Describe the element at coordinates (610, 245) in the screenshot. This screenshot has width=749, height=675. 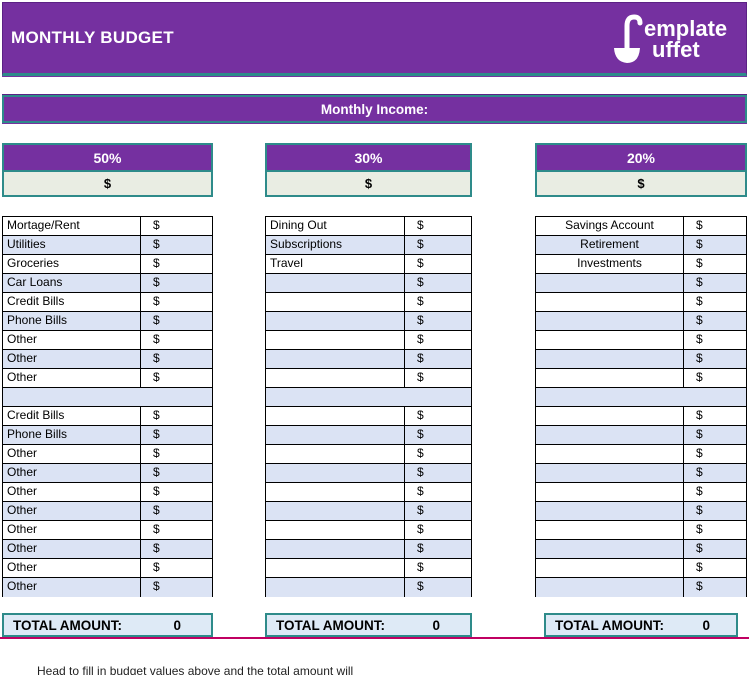
I see `category-cell: Retirement` at that location.